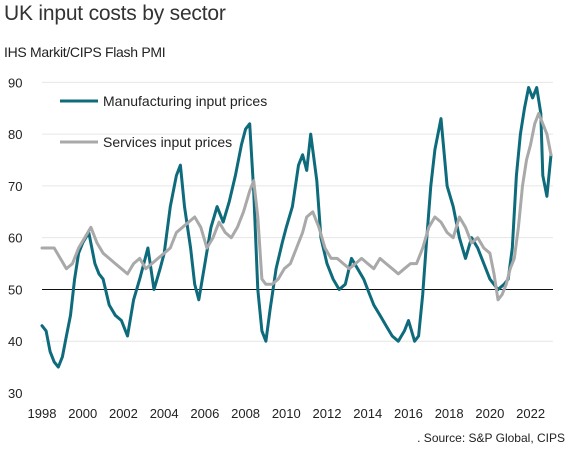 The image size is (571, 452). I want to click on x-tick-label: 2000, so click(82, 413).